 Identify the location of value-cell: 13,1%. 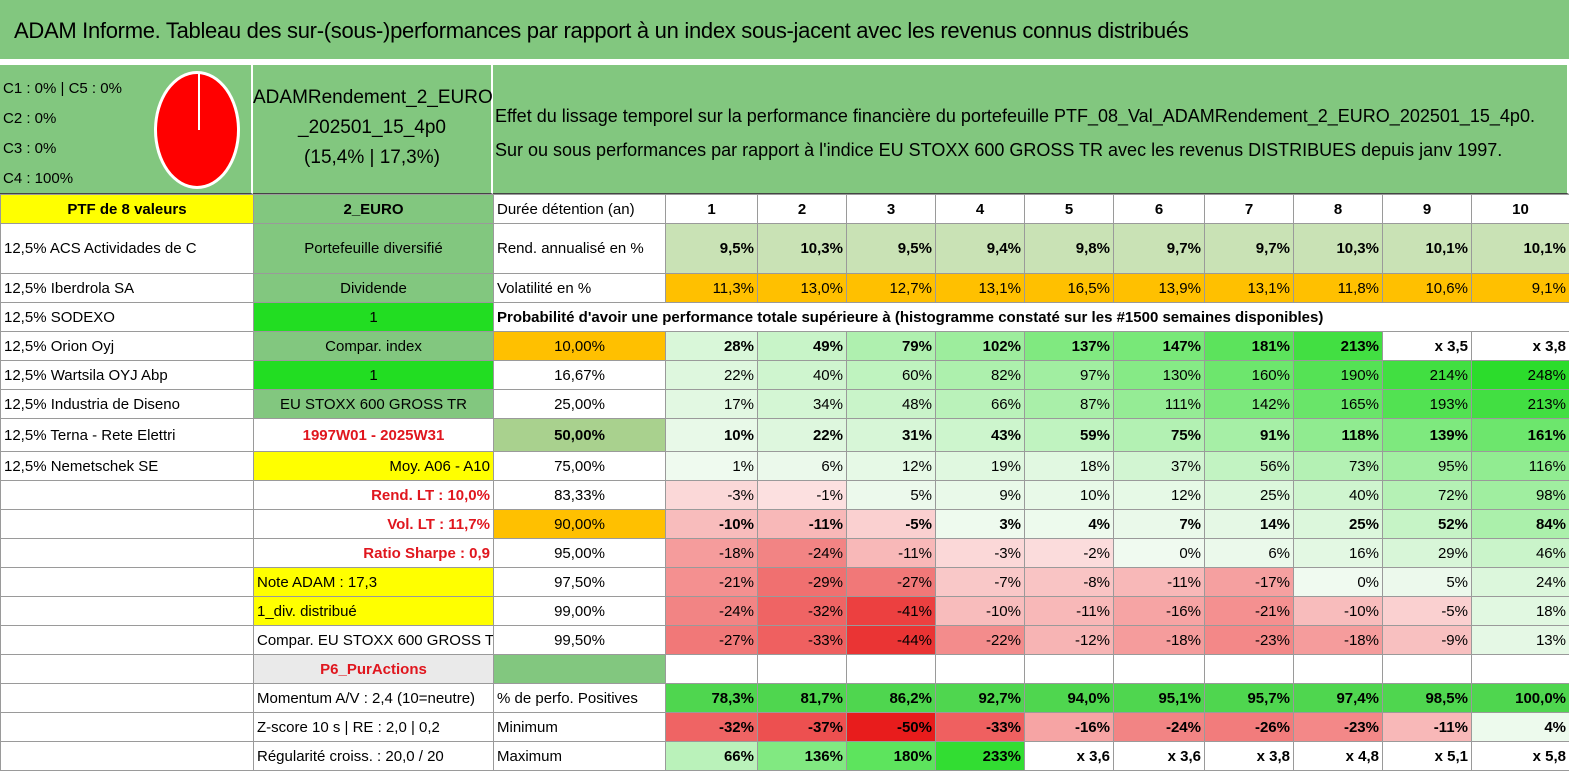
(980, 288).